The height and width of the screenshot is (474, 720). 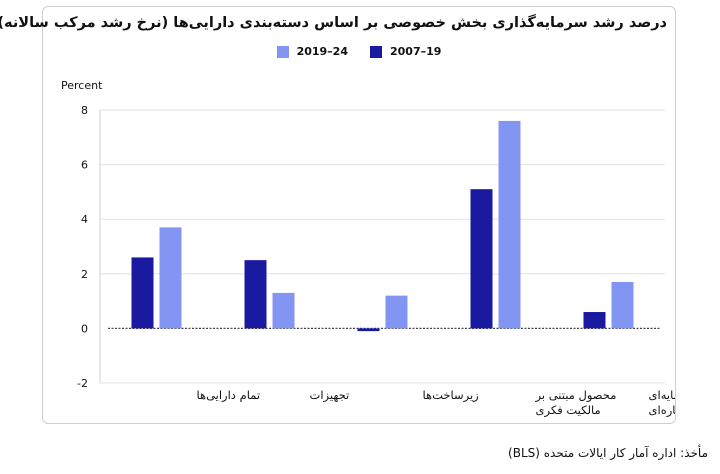 I want to click on x-tick-label: دارایی سرمایه‌ای, so click(x=662, y=395).